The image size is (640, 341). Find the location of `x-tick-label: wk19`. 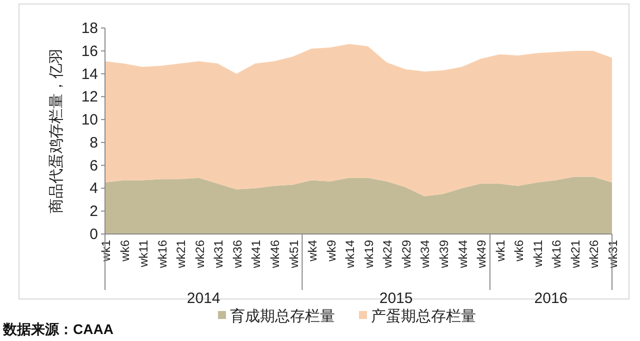

x-tick-label: wk19 is located at coordinates (369, 255).